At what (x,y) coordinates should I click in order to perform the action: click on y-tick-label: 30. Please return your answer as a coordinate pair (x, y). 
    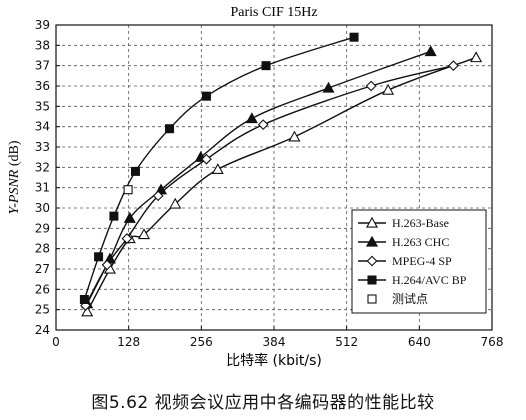
    Looking at the image, I should click on (42, 208).